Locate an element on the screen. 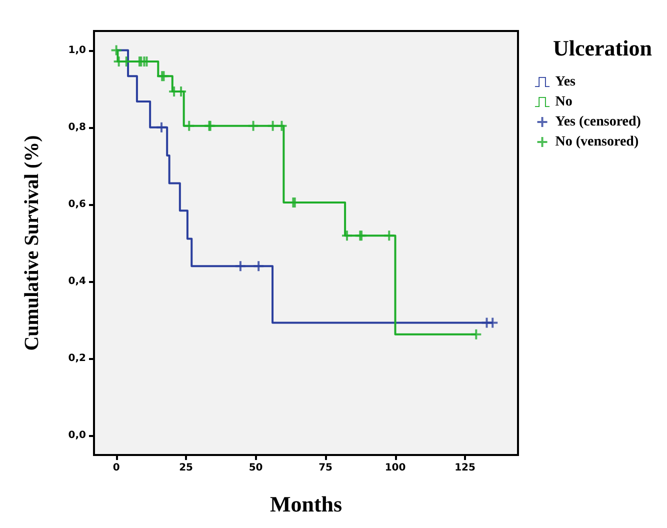  legend-title: Ulceration is located at coordinates (602, 48).